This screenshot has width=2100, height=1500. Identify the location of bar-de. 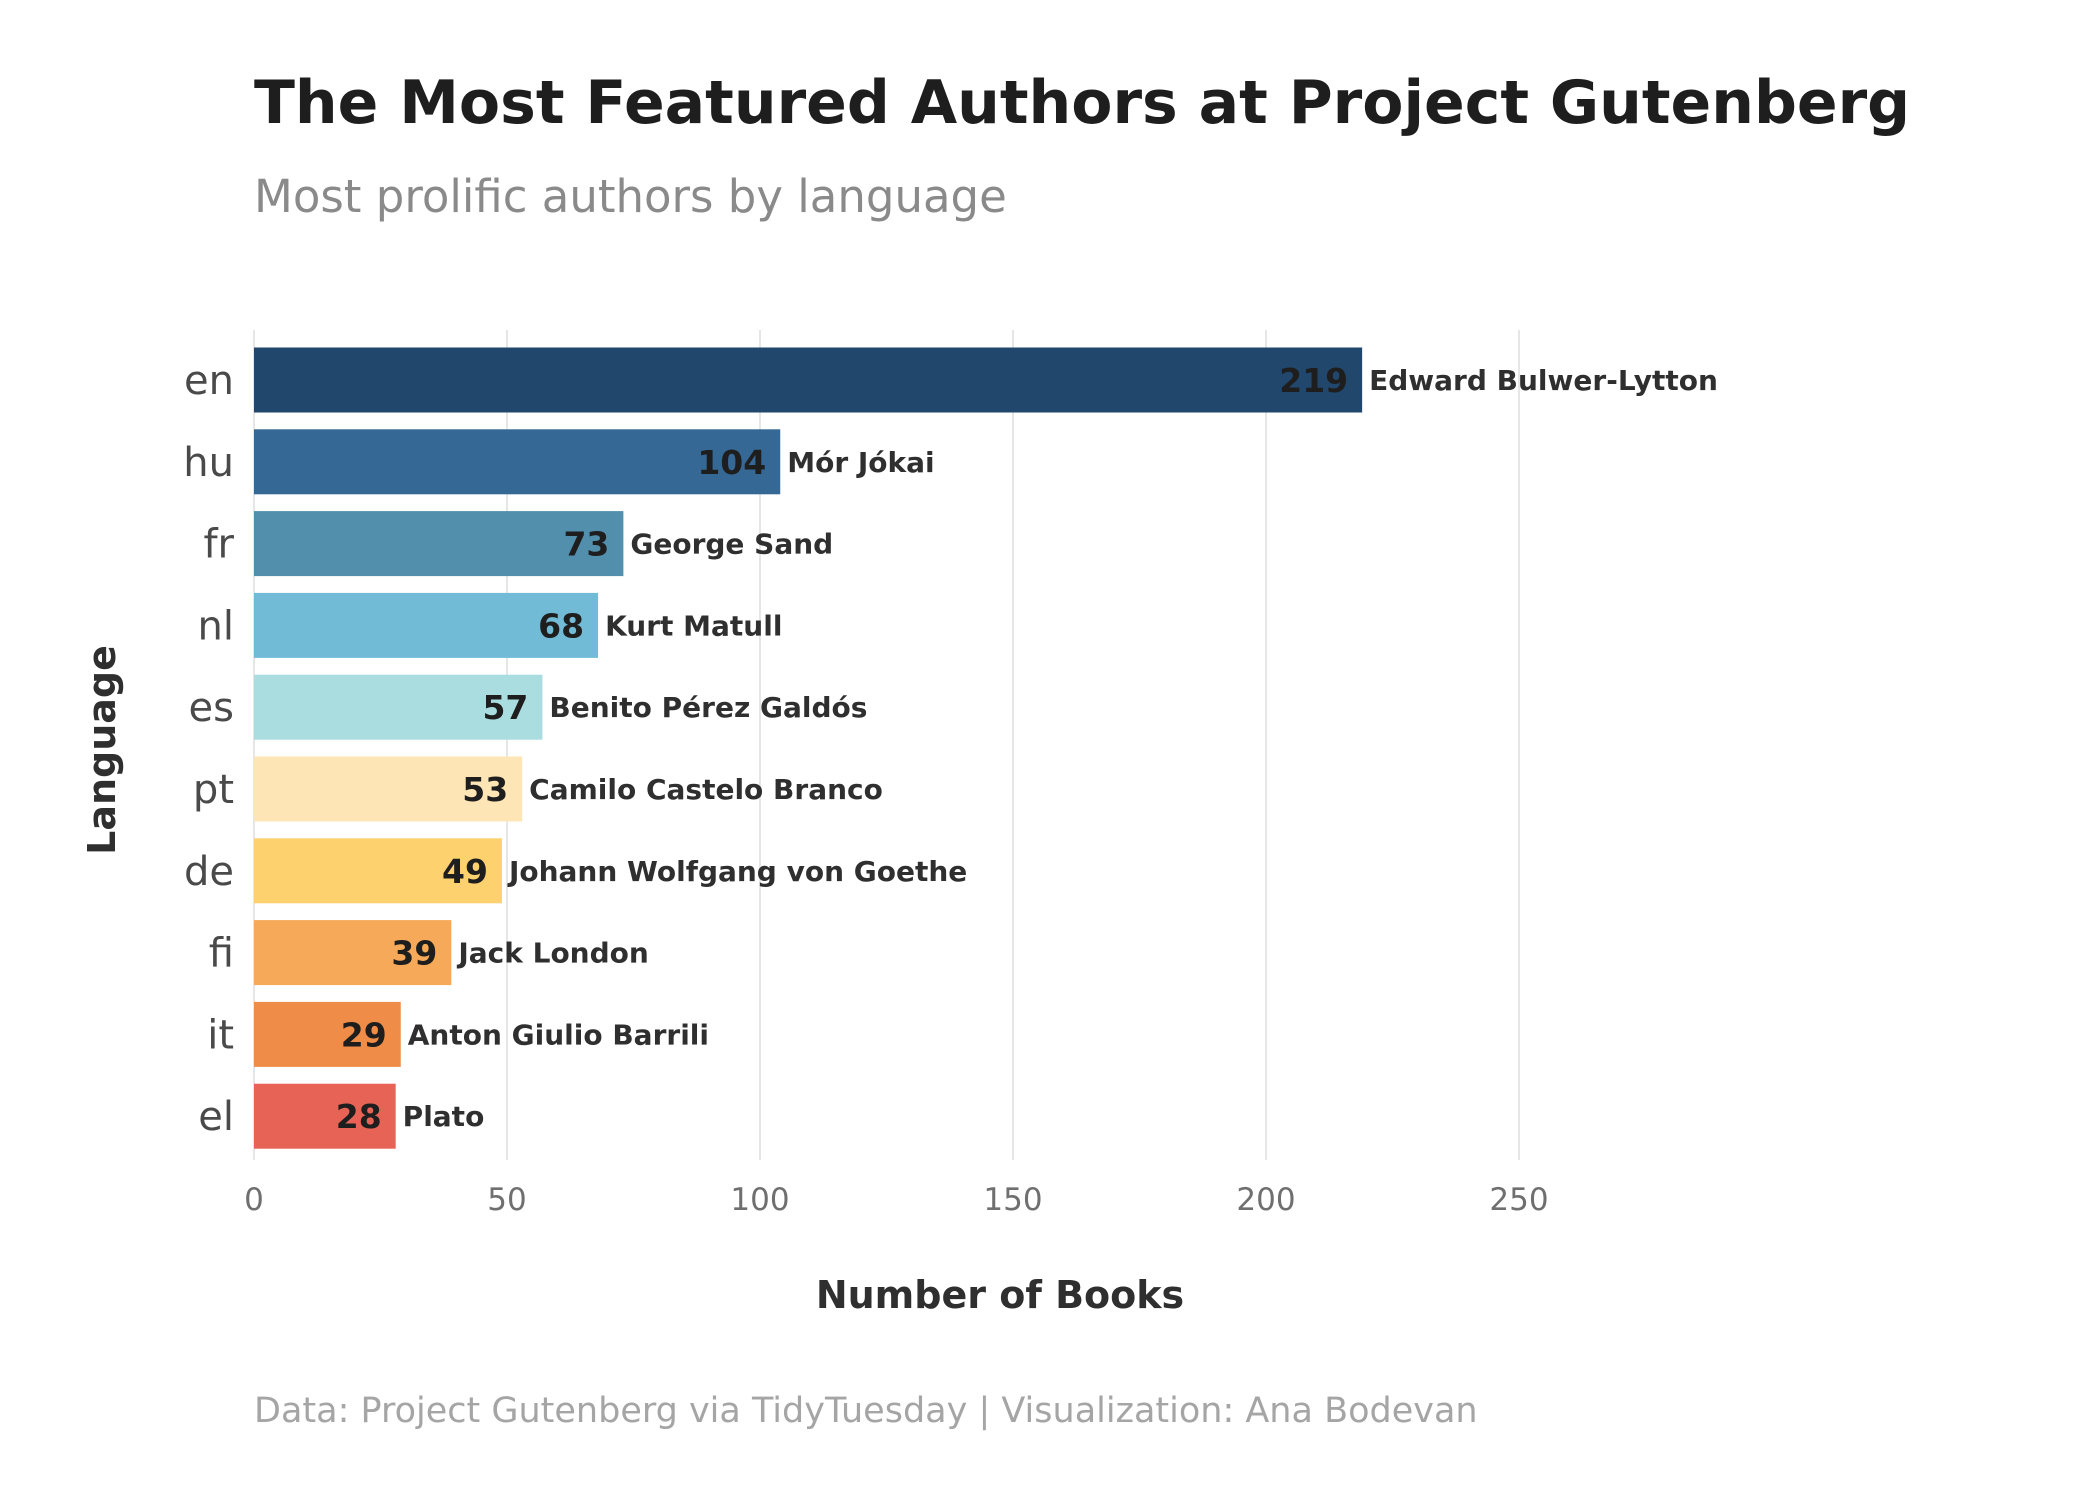
(378, 871).